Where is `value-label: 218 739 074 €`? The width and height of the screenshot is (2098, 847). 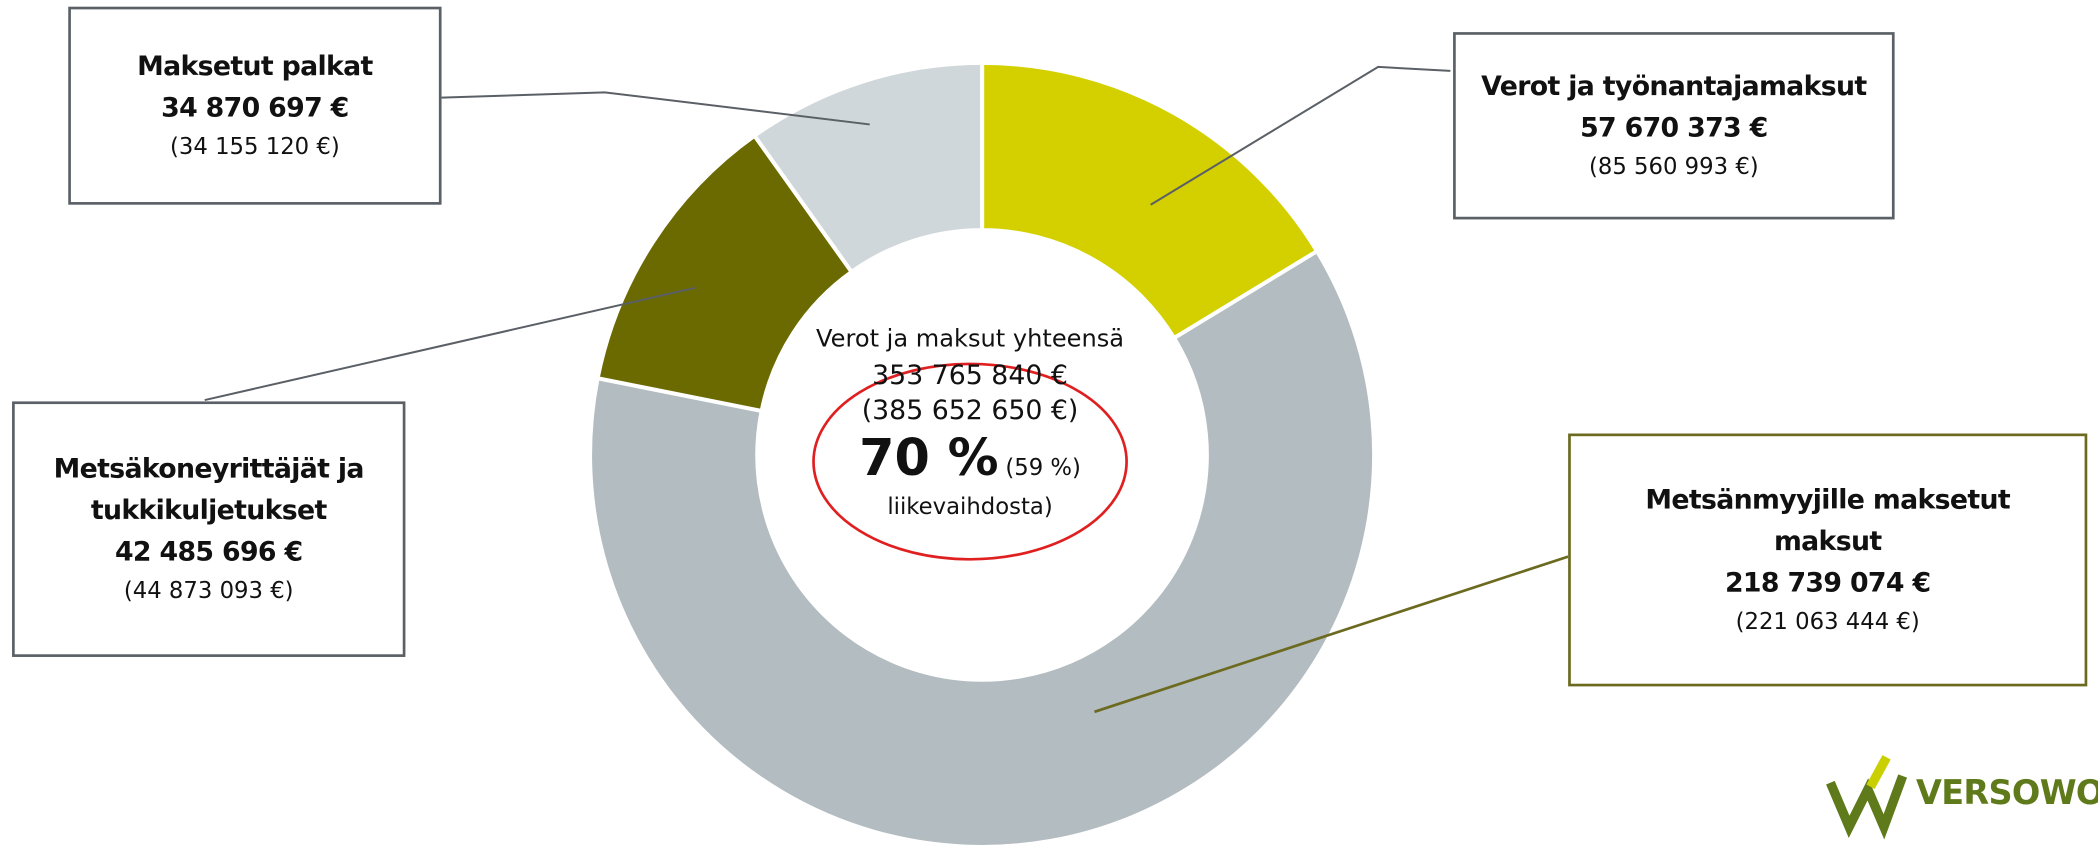 value-label: 218 739 074 € is located at coordinates (1827, 582).